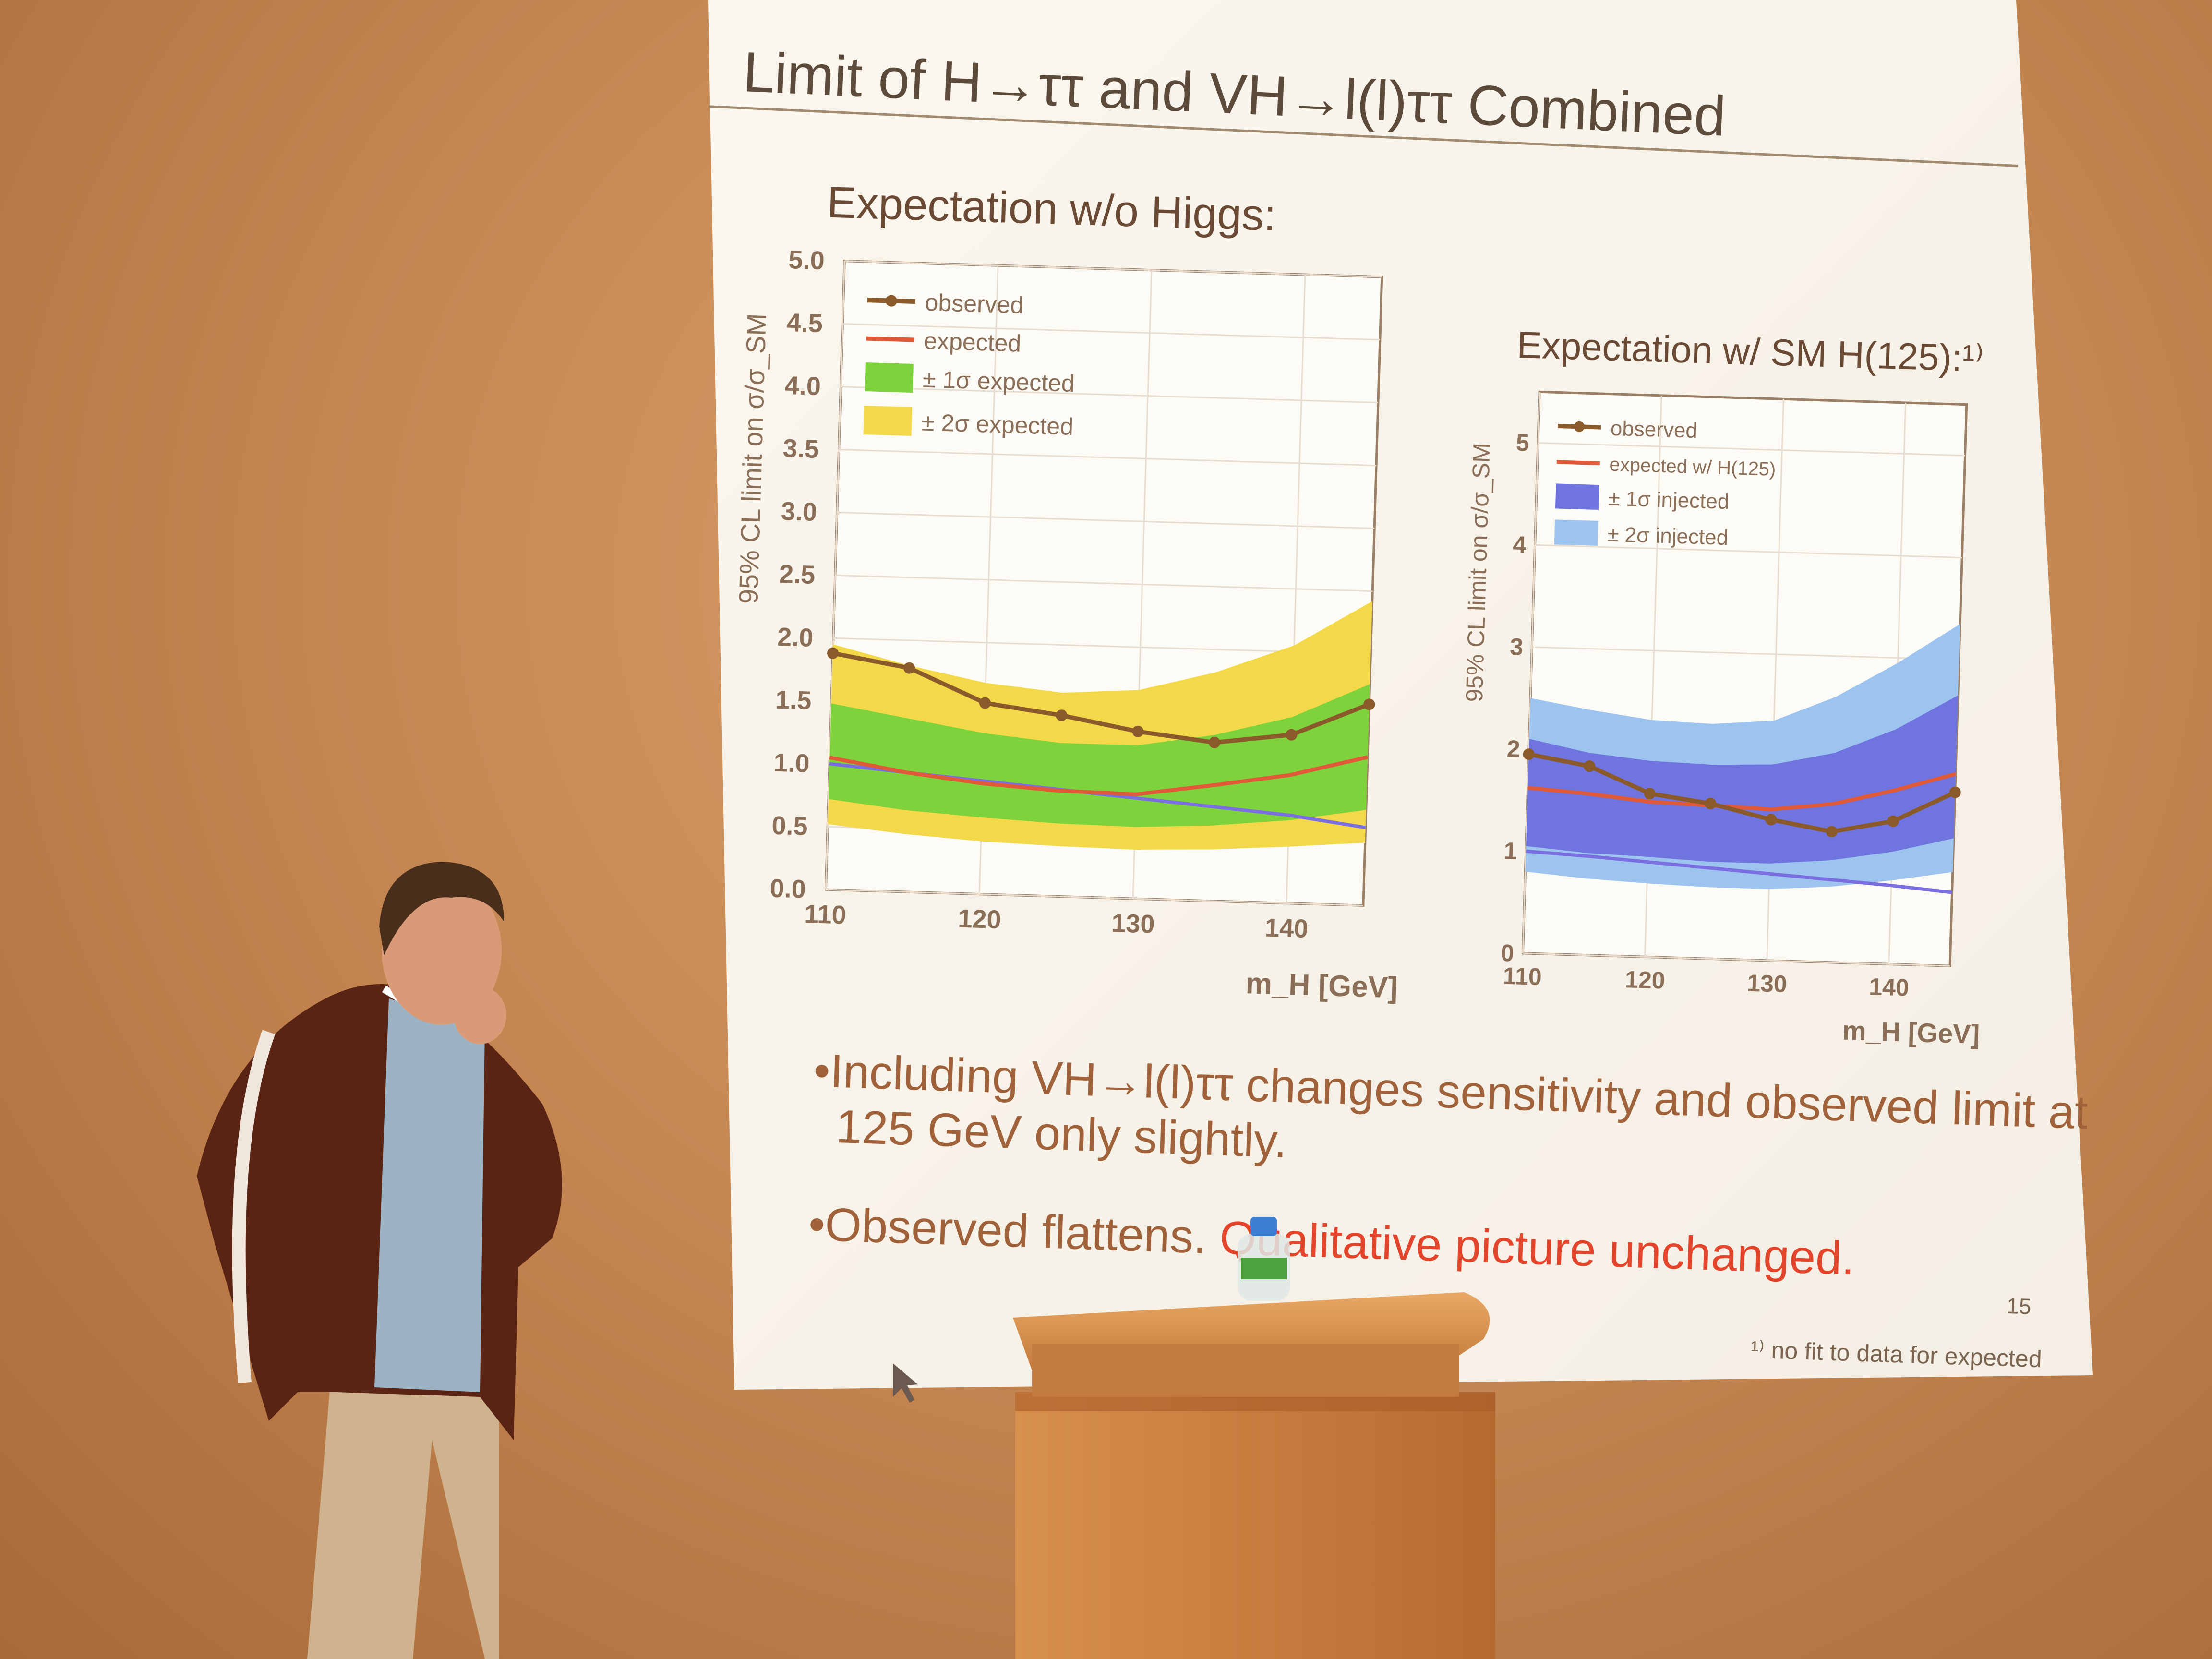 Image resolution: width=2212 pixels, height=1659 pixels. What do you see at coordinates (1520, 545) in the screenshot?
I see `chart2-y-tick-4: 4` at bounding box center [1520, 545].